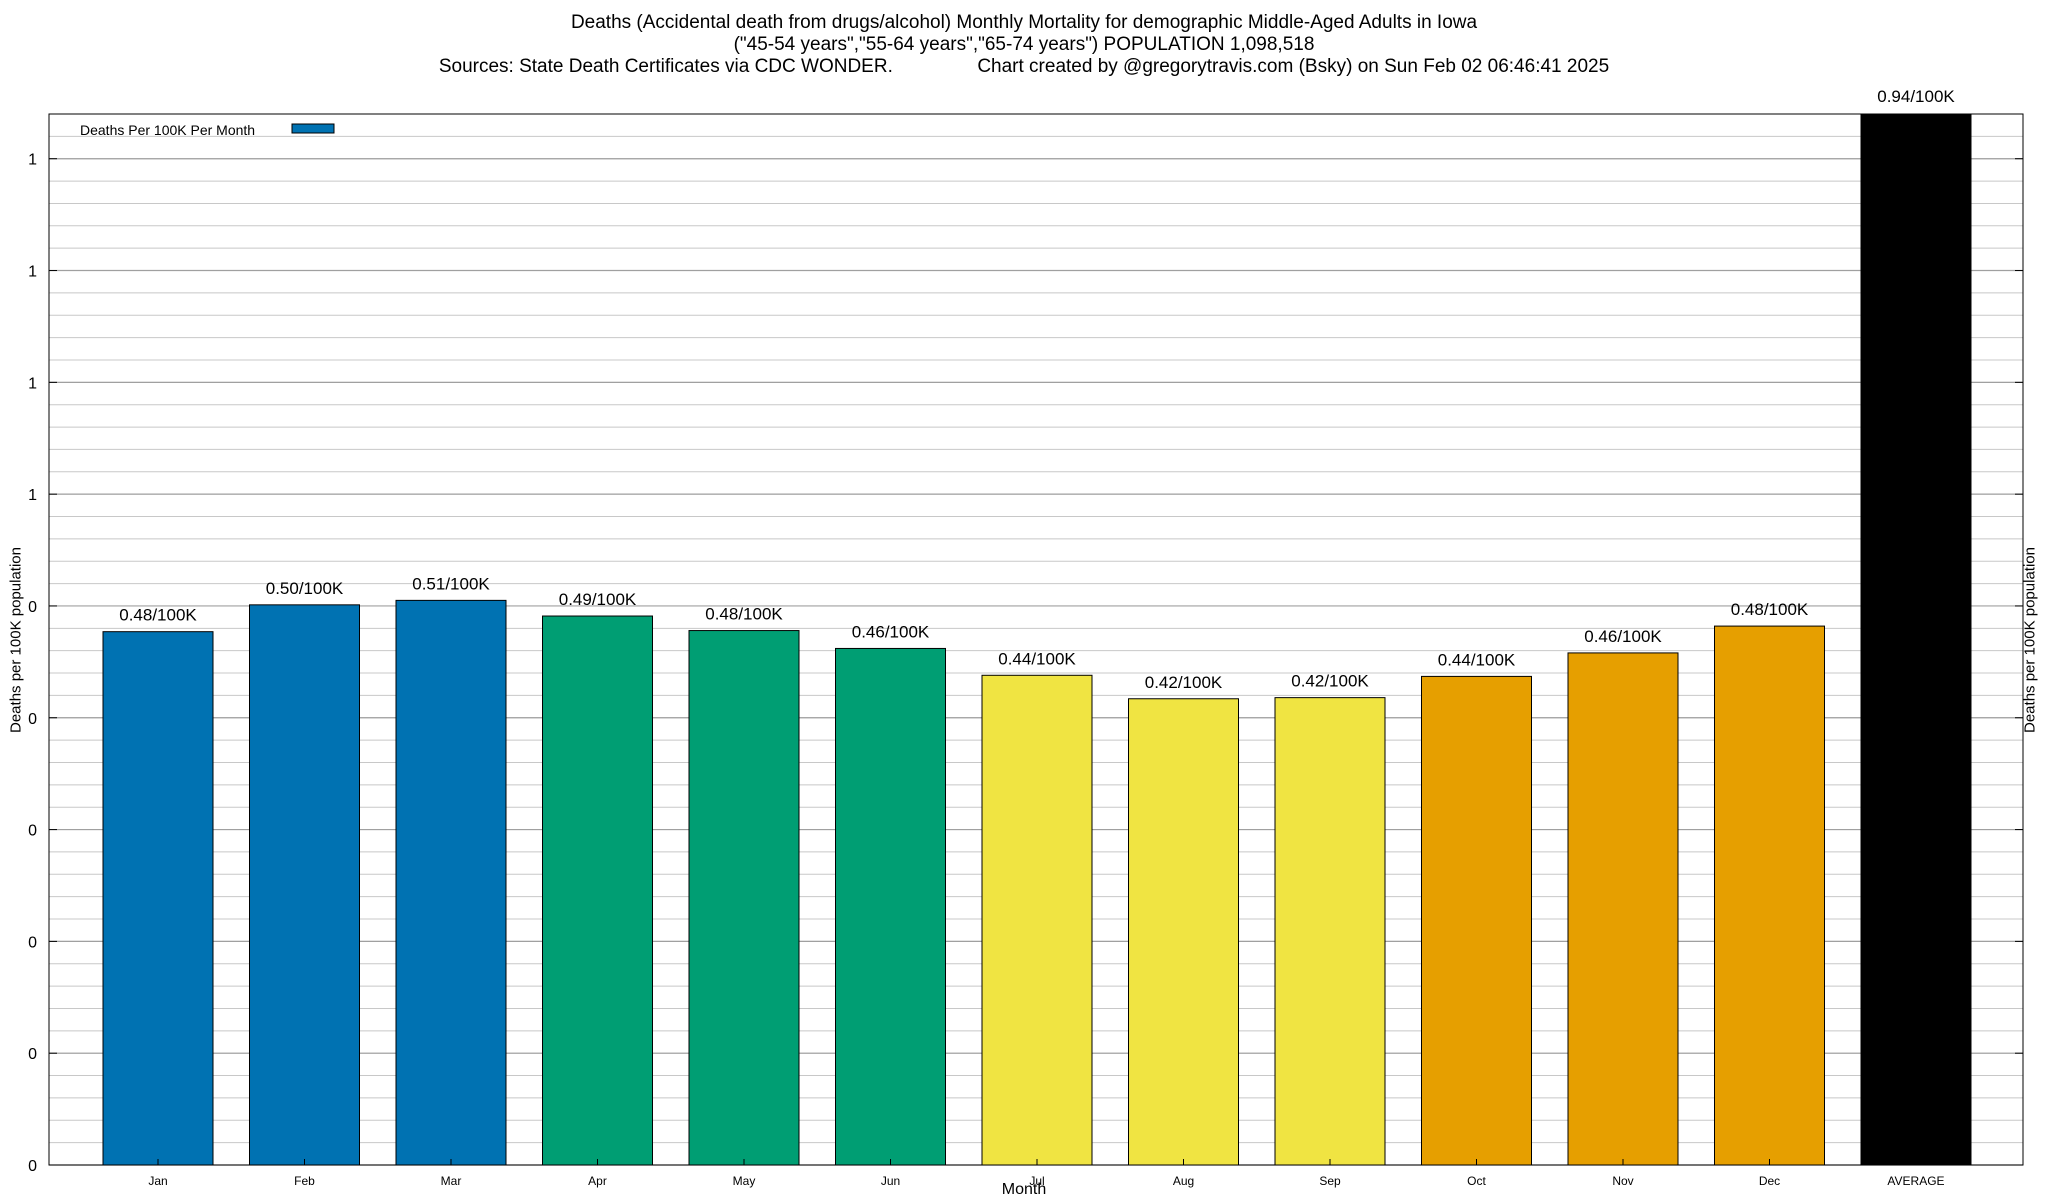  I want to click on x-tick-label: AVERAGE, so click(1915, 1181).